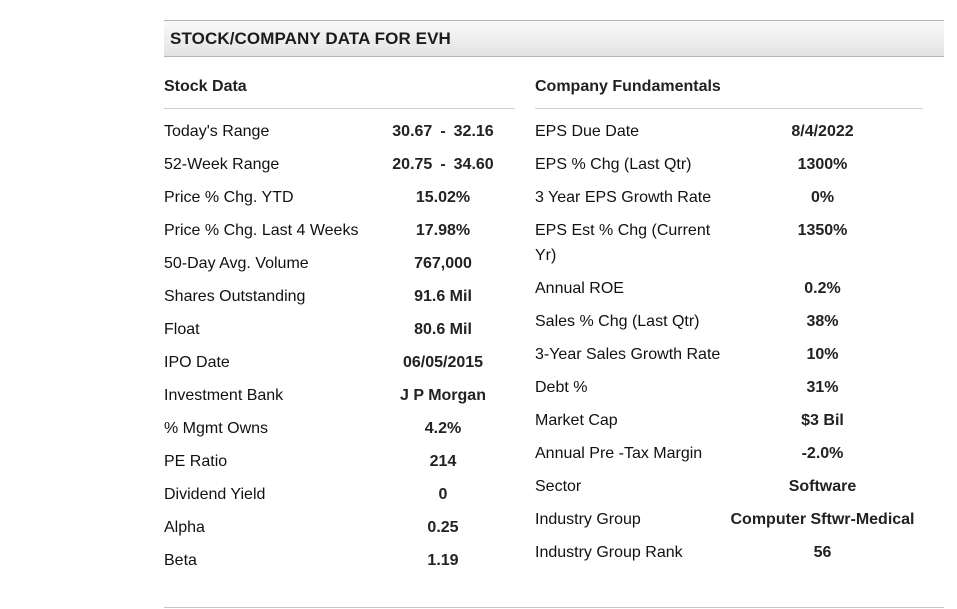 This screenshot has width=957, height=609. I want to click on fundamentals-label: Industry Group Rank, so click(609, 552).